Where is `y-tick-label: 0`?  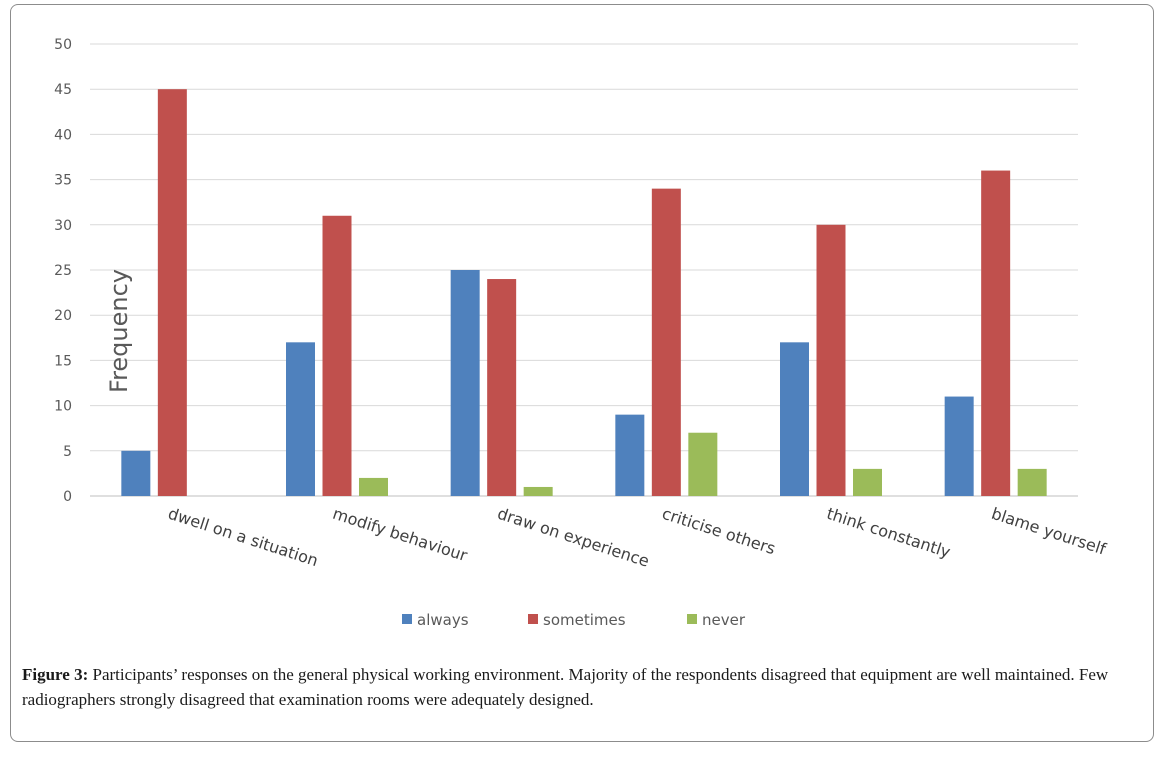
y-tick-label: 0 is located at coordinates (67, 497).